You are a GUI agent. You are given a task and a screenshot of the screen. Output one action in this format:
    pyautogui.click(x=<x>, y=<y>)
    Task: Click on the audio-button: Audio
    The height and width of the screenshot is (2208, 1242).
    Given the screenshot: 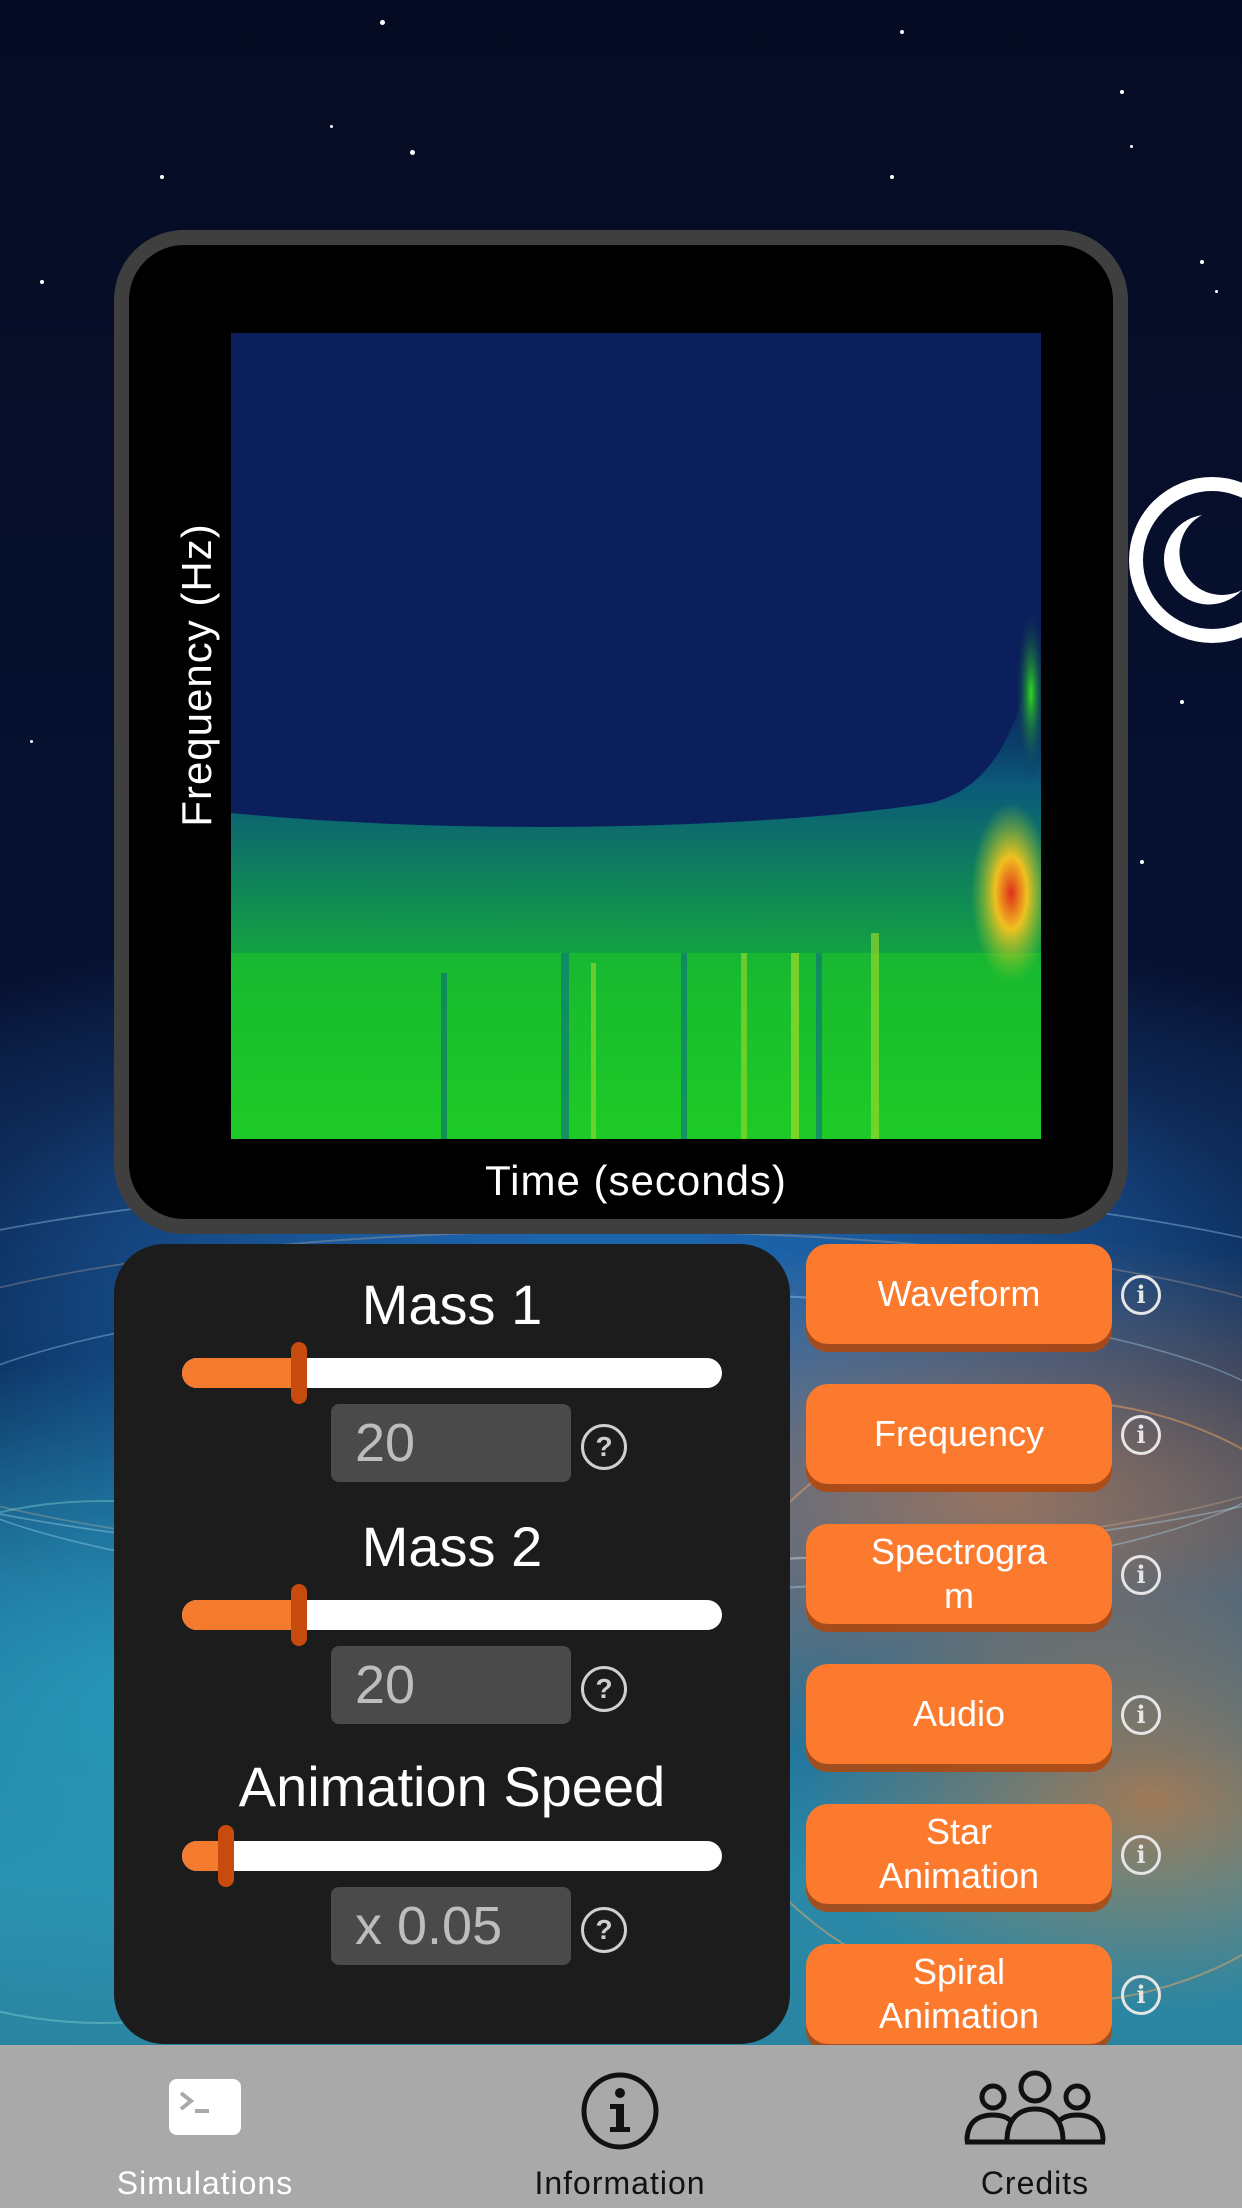 What is the action you would take?
    pyautogui.click(x=959, y=1714)
    